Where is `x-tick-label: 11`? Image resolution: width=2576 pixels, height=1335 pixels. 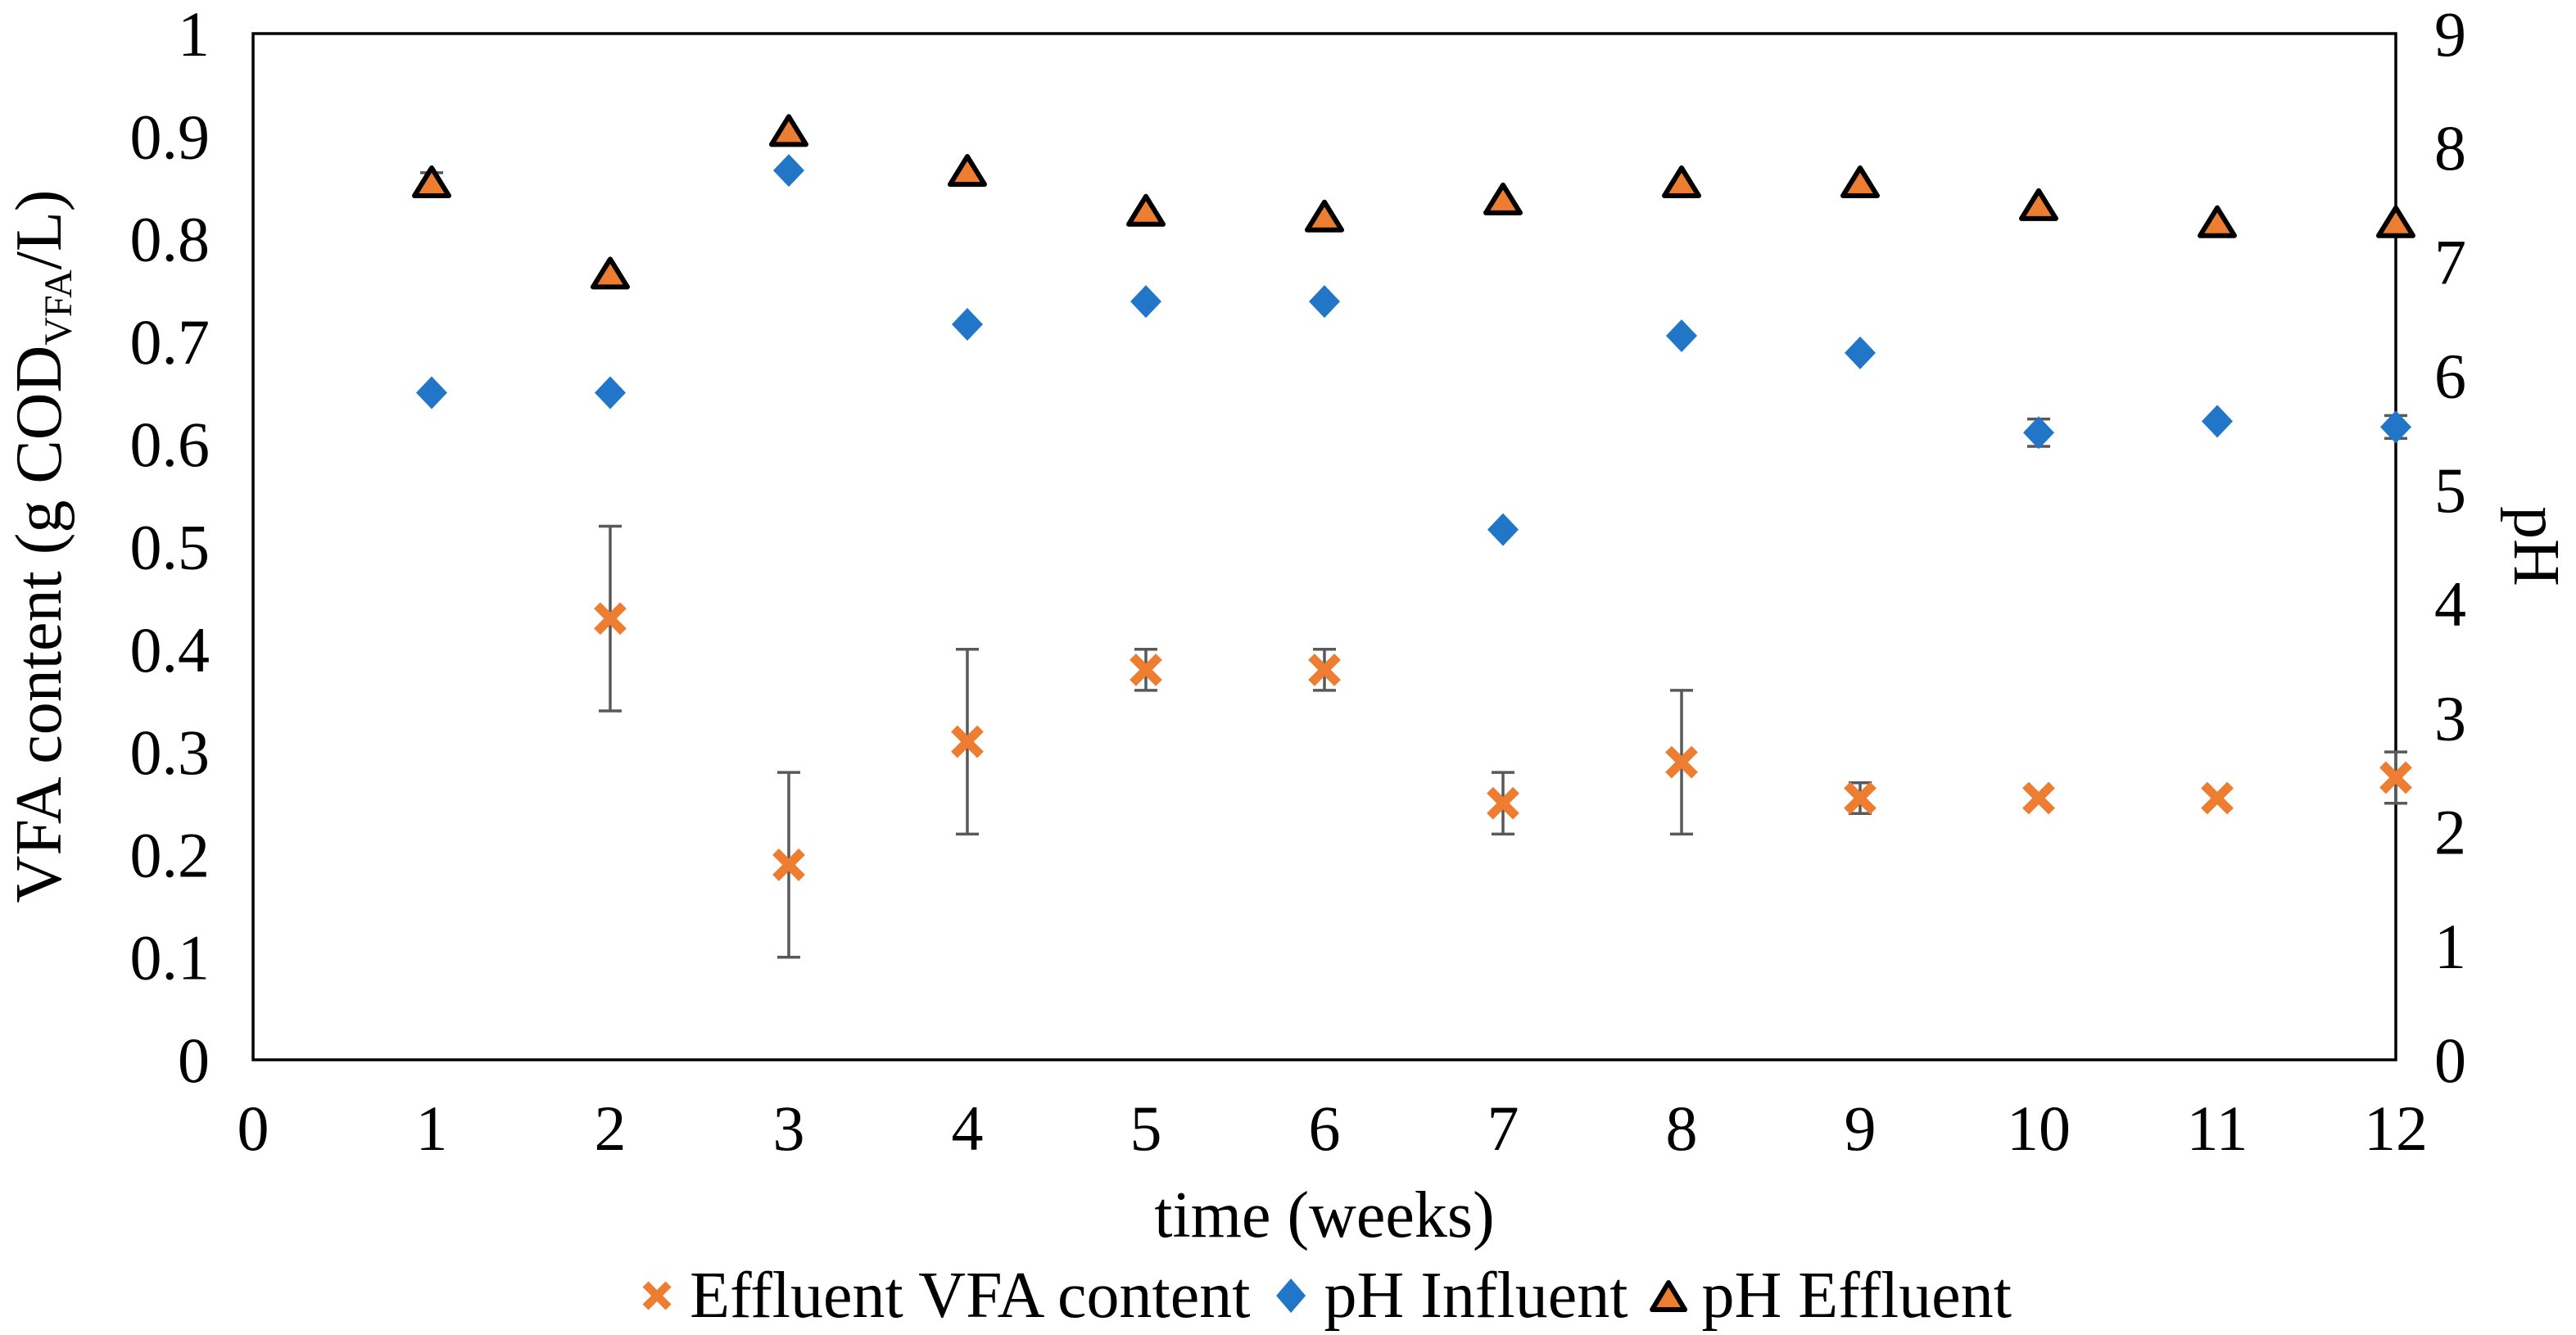 x-tick-label: 11 is located at coordinates (2217, 1129).